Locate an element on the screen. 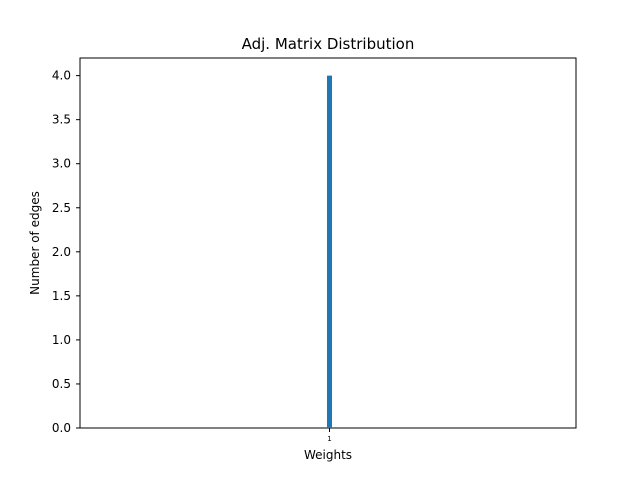 This screenshot has width=640, height=480. y-tick-label: 4.0 is located at coordinates (61, 76).